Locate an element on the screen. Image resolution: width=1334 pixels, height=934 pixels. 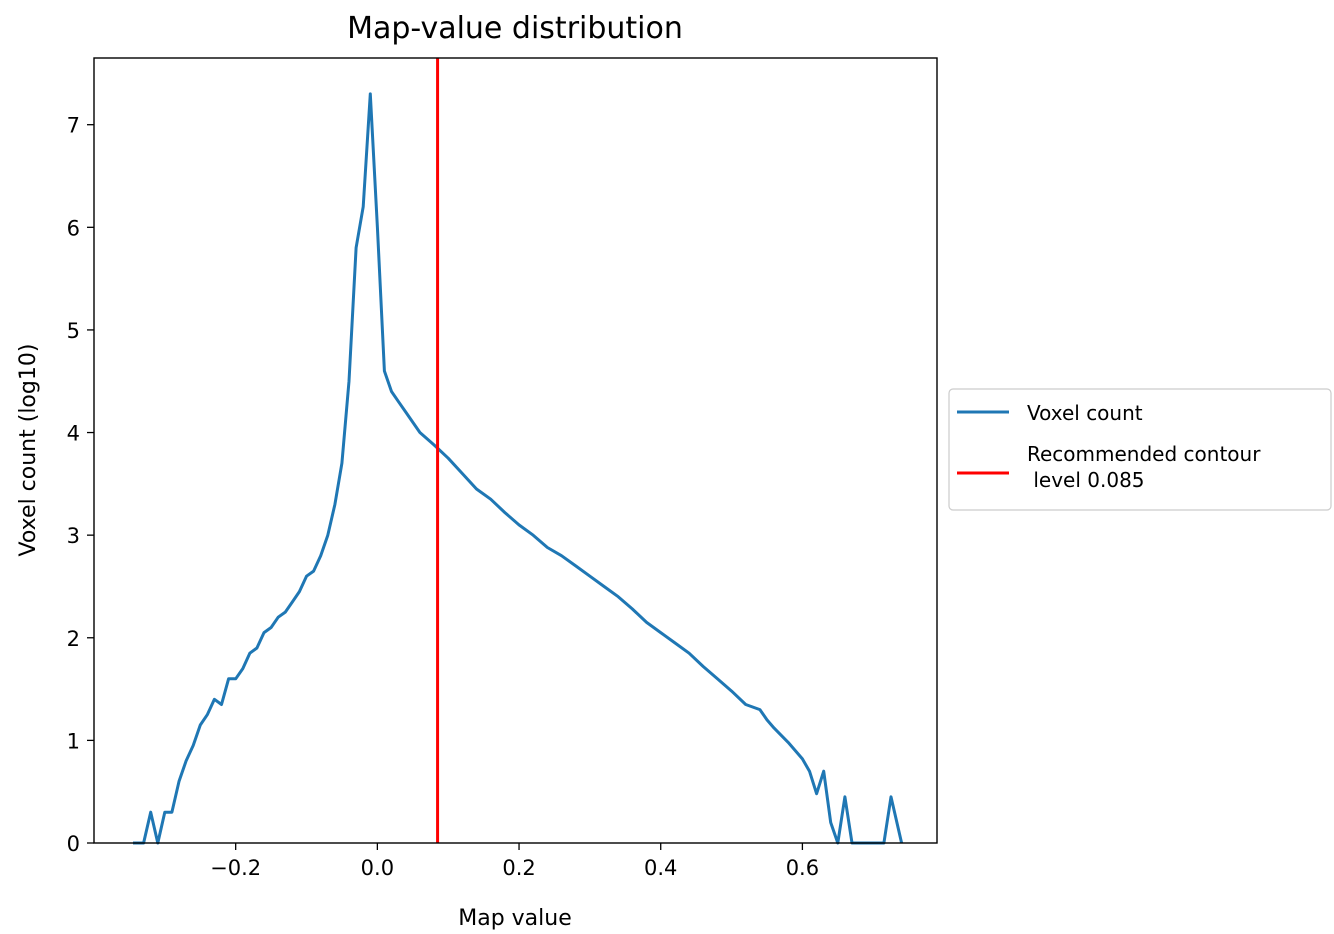
legend-label-voxel-count: Voxel count is located at coordinates (1085, 413).